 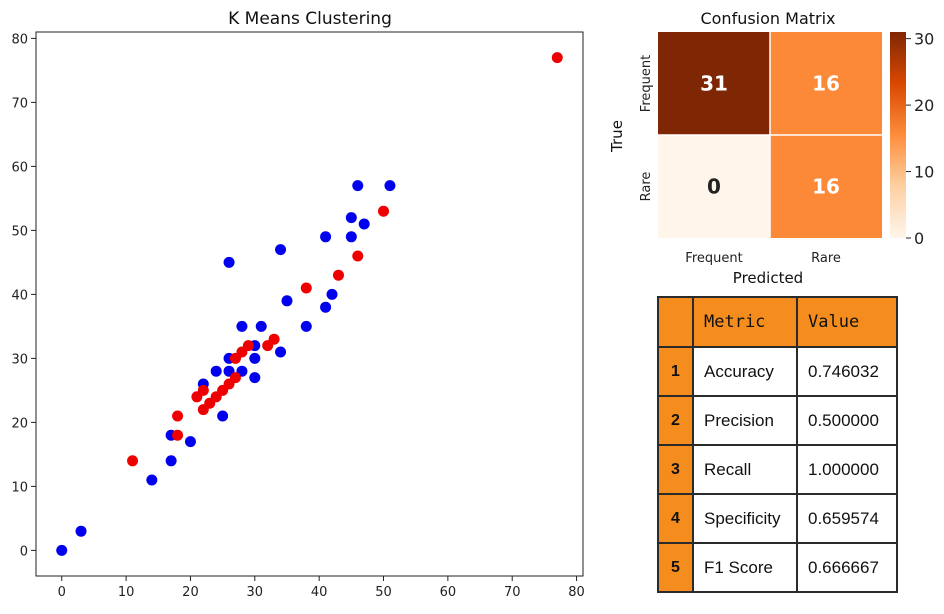 I want to click on metric-value: 0.666667, so click(x=847, y=567).